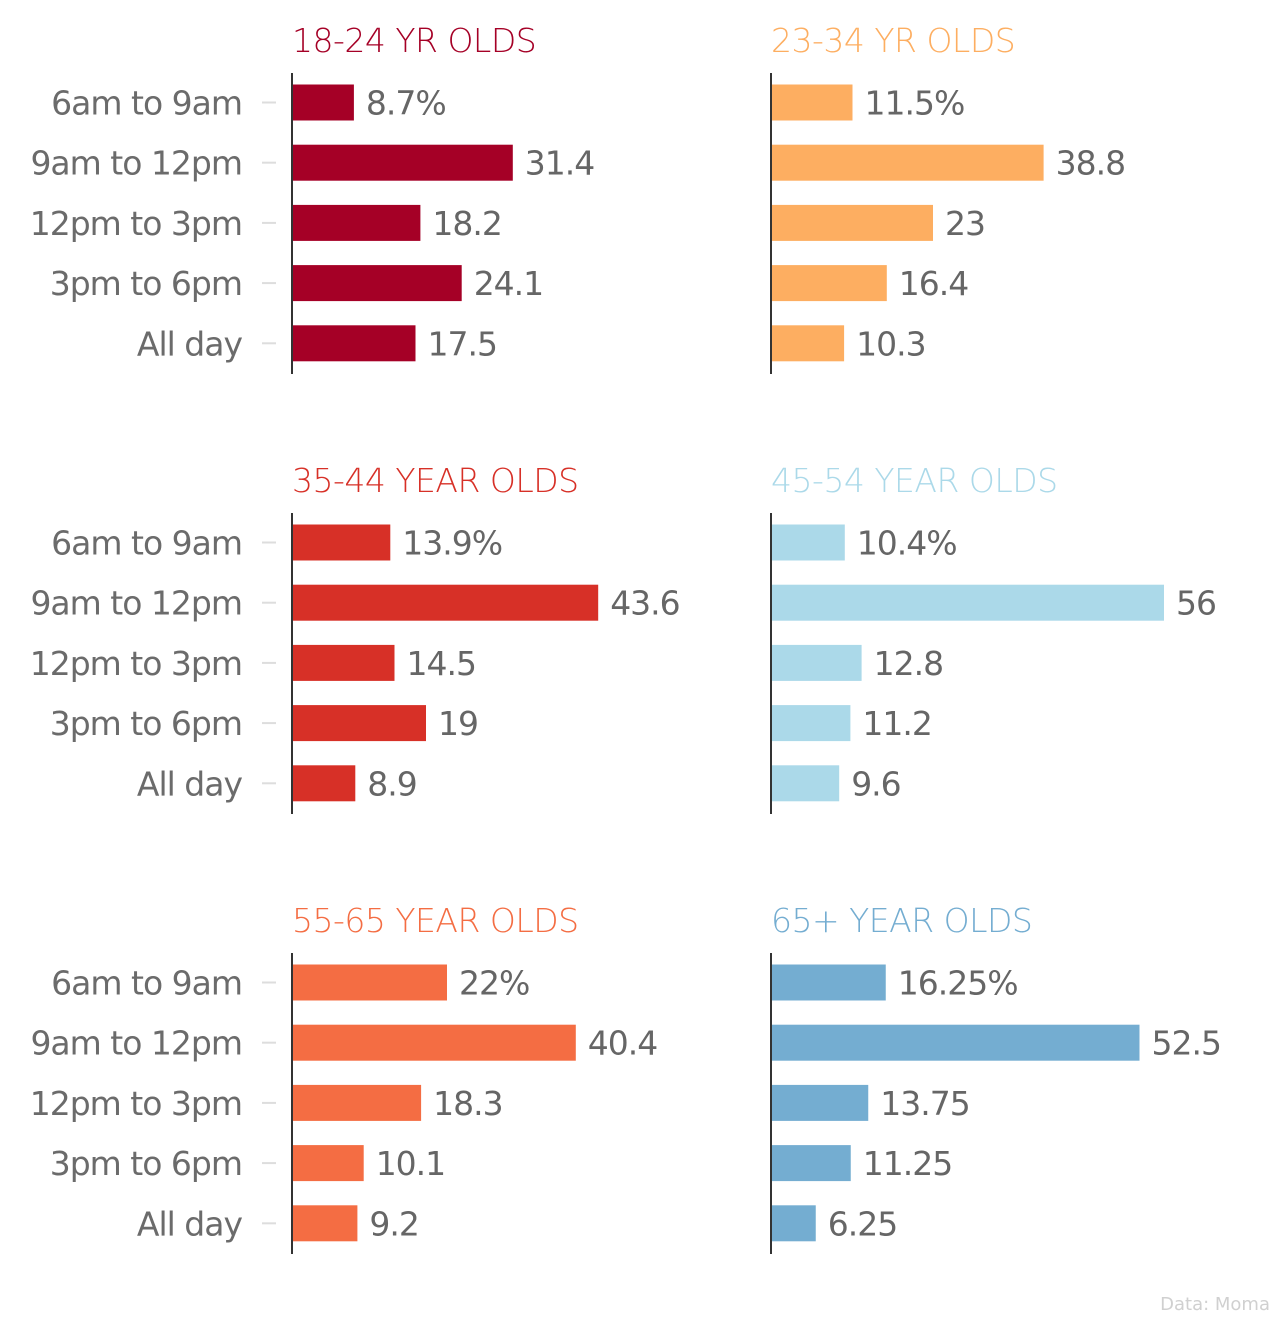  Describe the element at coordinates (908, 663) in the screenshot. I see `data-label: 12.8` at that location.